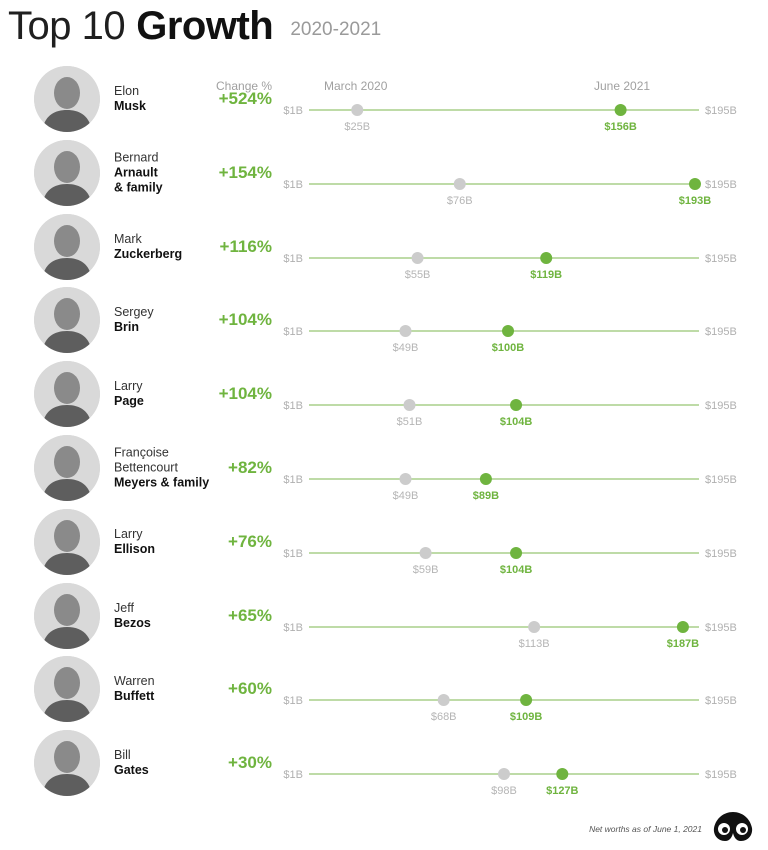 Image resolution: width=768 pixels, height=850 pixels. What do you see at coordinates (124, 607) in the screenshot?
I see `first-name: Jeff` at bounding box center [124, 607].